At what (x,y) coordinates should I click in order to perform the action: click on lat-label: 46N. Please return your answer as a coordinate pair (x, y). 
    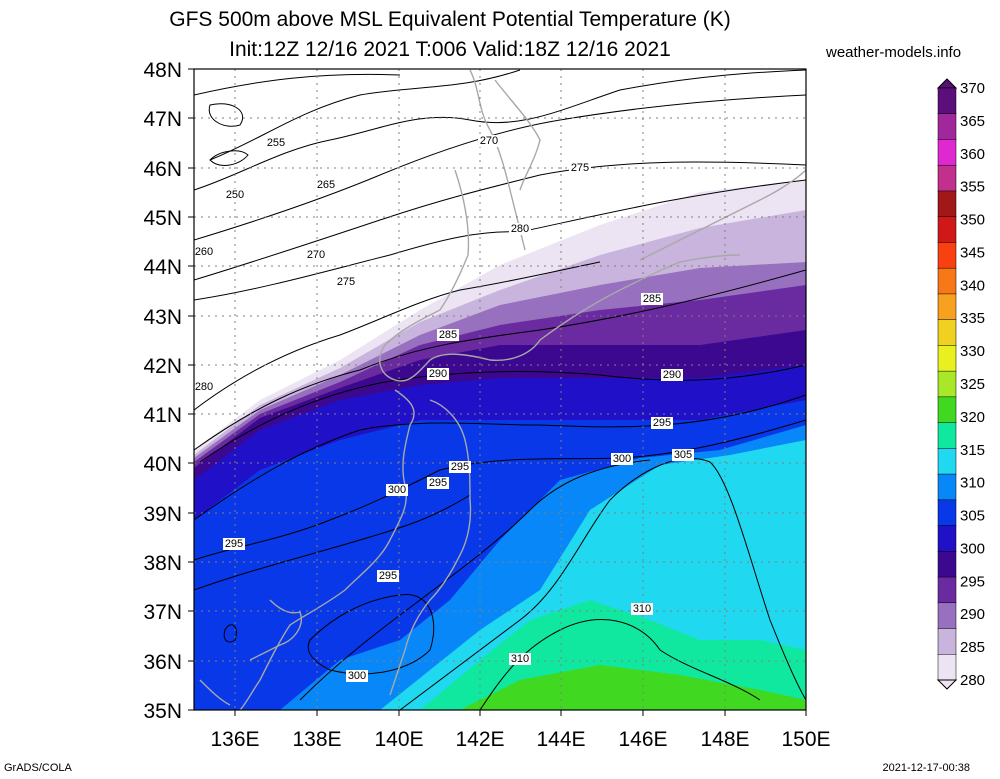
    Looking at the image, I should click on (162, 169).